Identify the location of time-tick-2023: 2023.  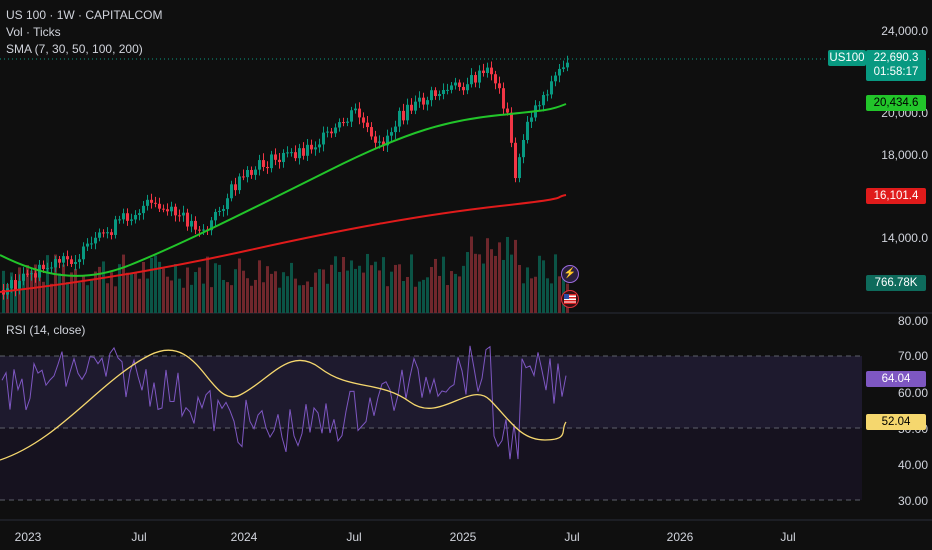
(28, 537).